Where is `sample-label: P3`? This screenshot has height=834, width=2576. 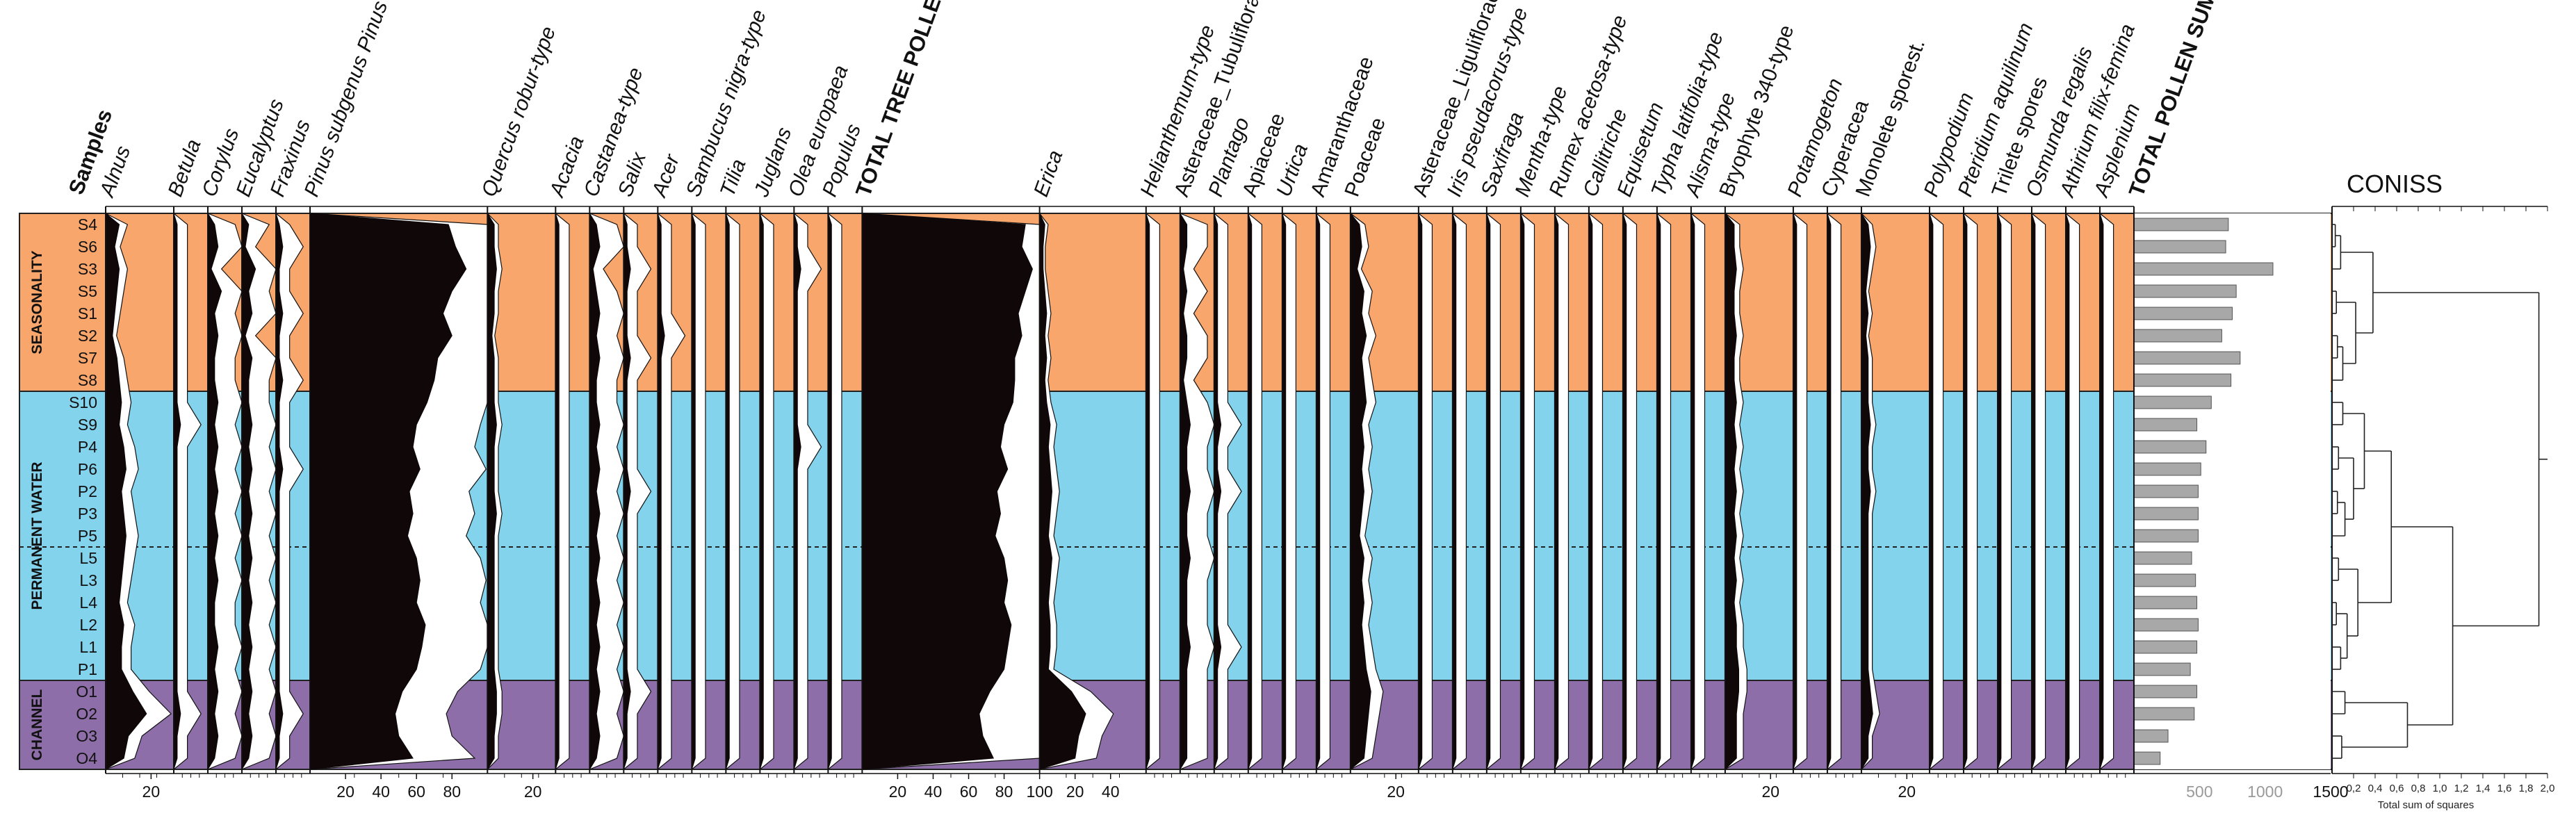 sample-label: P3 is located at coordinates (87, 514).